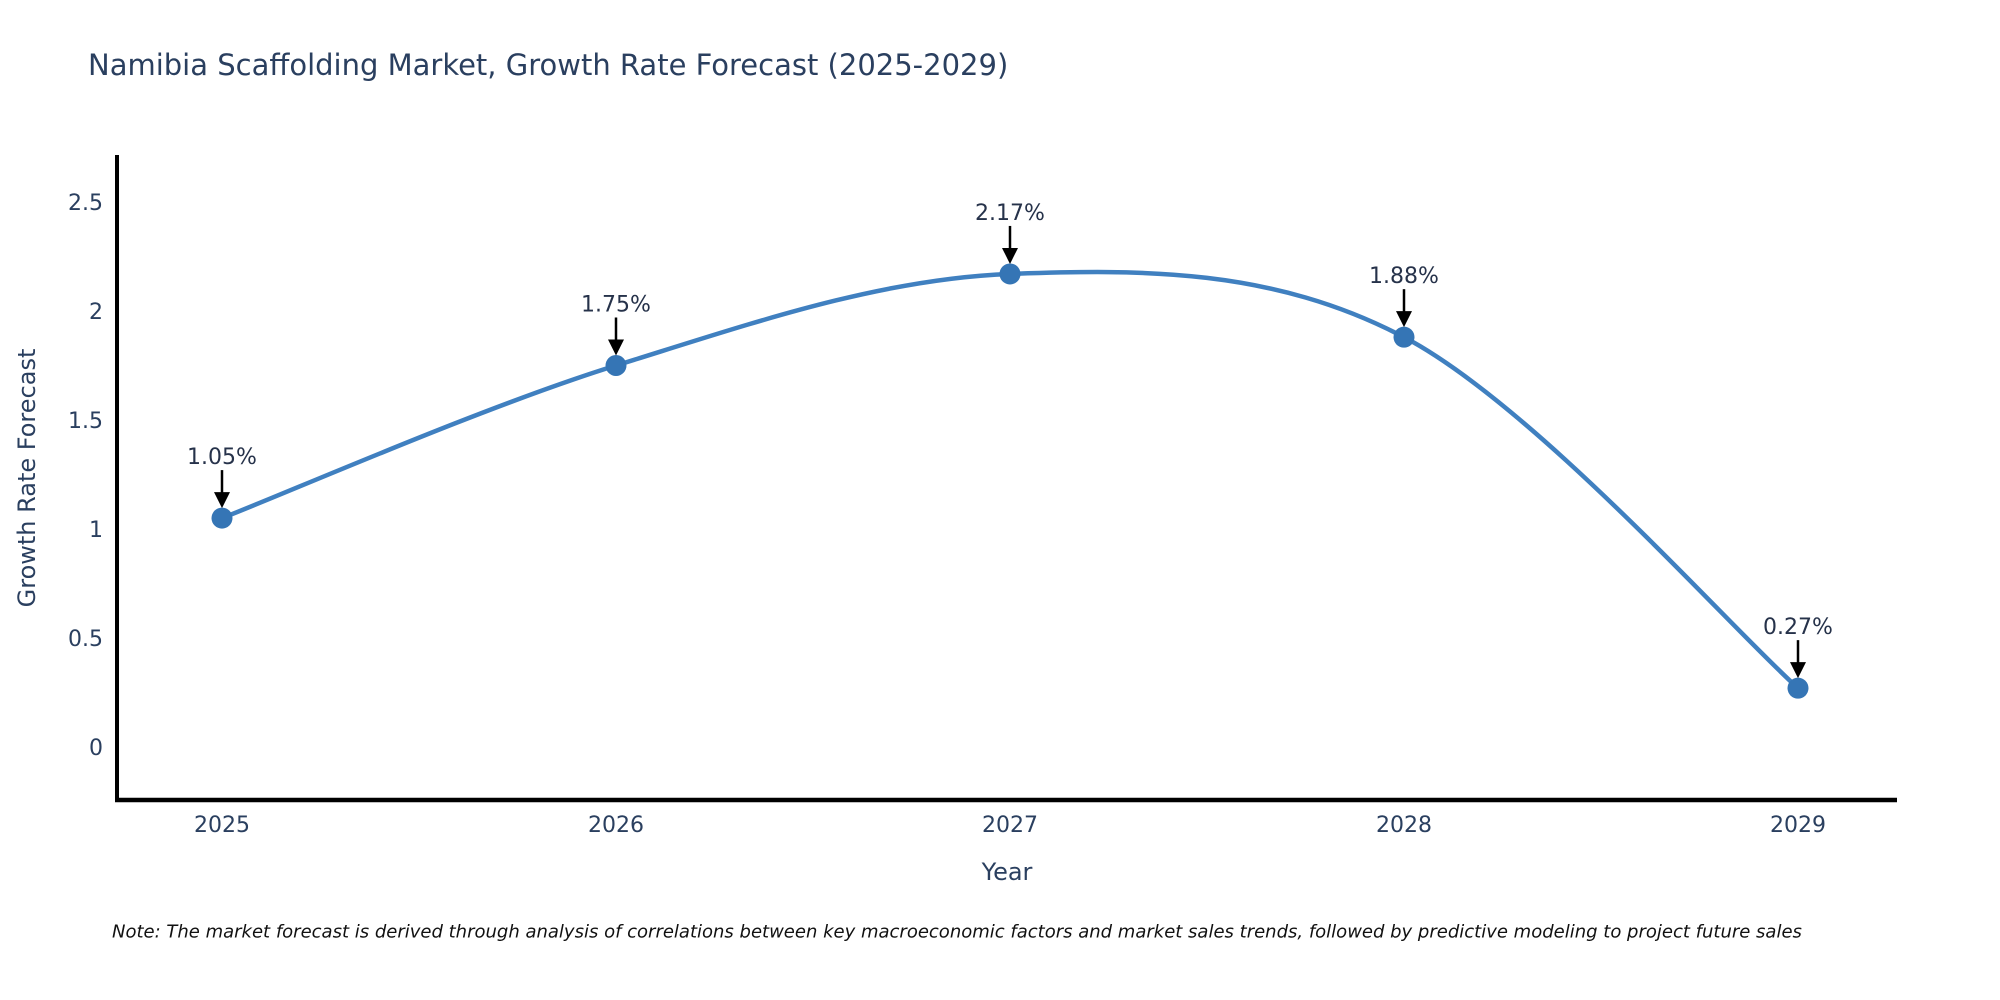  I want to click on x-tick-label: 2029, so click(1798, 825).